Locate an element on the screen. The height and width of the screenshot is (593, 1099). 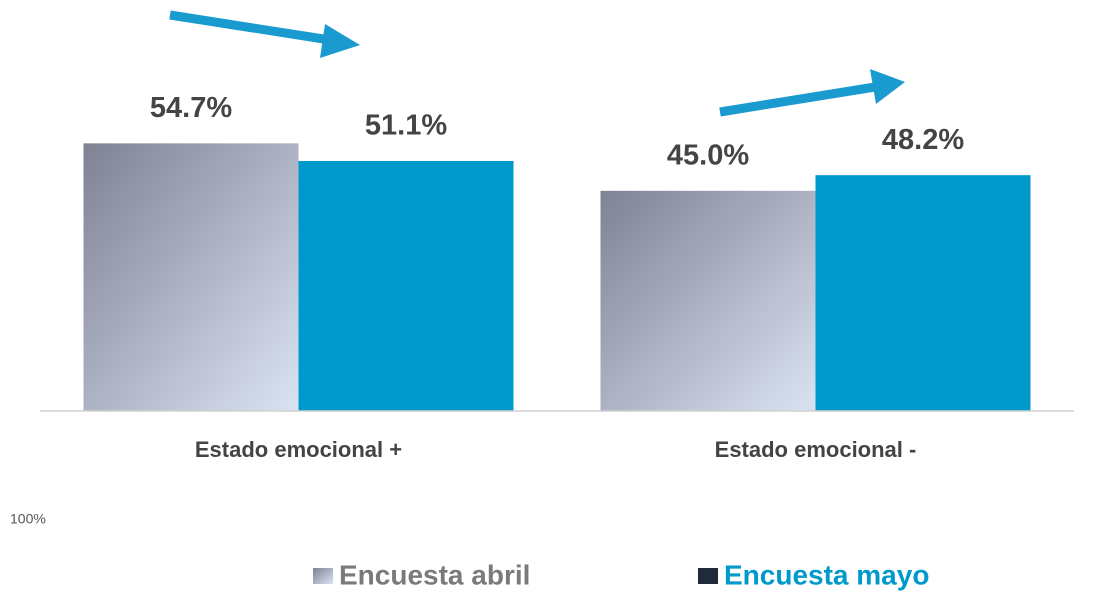
data-label: 51.1% is located at coordinates (406, 126).